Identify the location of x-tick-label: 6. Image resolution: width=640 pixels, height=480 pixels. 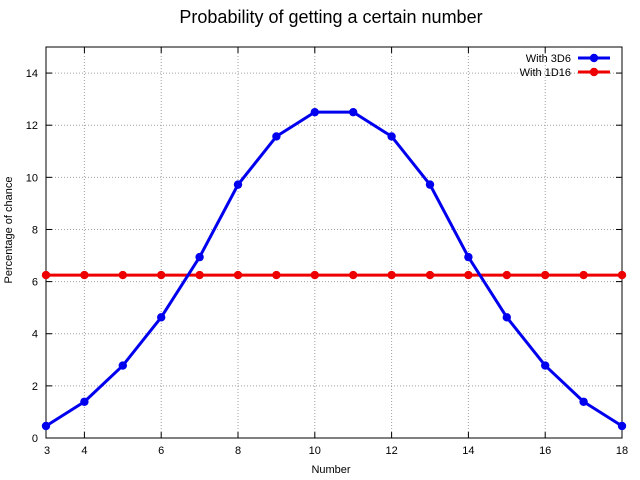
(161, 451).